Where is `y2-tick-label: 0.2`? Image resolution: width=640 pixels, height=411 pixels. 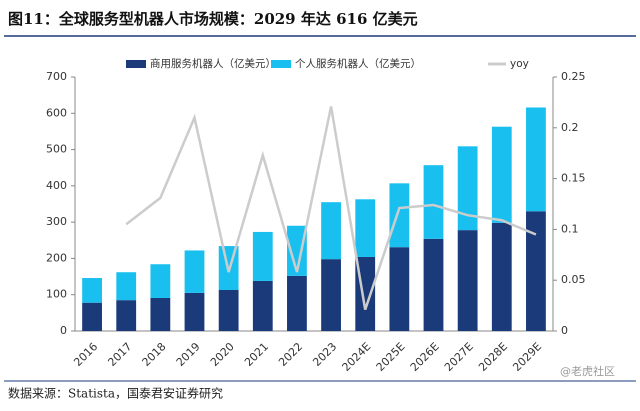
y2-tick-label: 0.2 is located at coordinates (570, 127).